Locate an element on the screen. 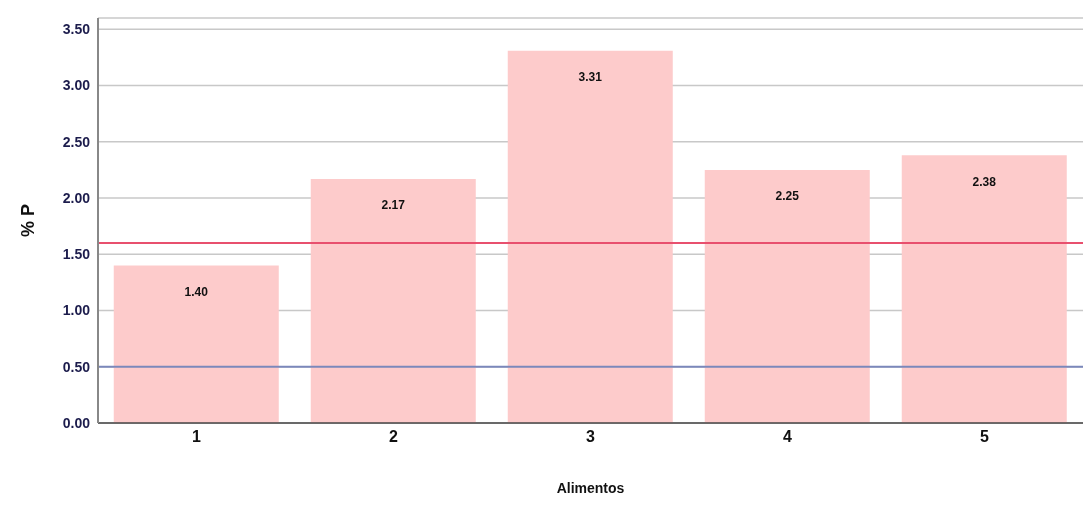 This screenshot has height=521, width=1091. x-tick-label: 3 is located at coordinates (591, 437).